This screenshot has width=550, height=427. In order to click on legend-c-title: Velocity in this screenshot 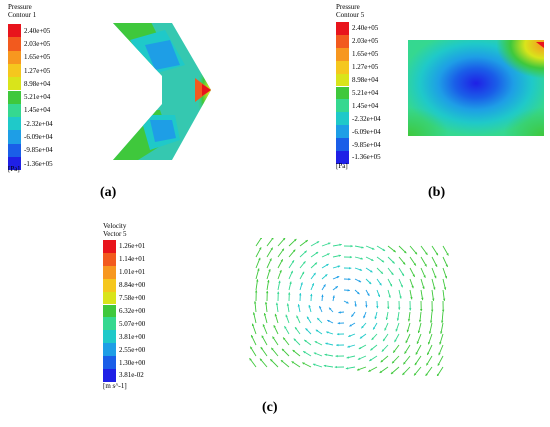, I will do `click(115, 226)`.